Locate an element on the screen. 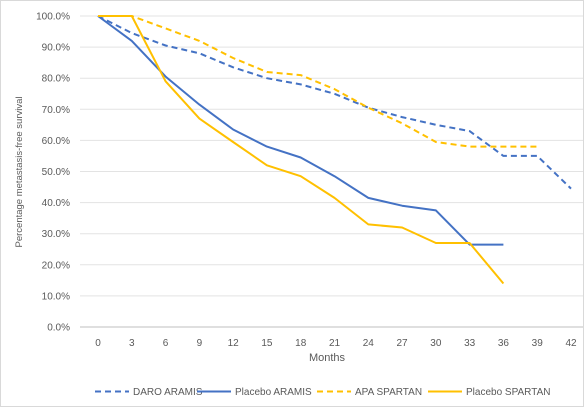 The height and width of the screenshot is (412, 584). y-tick-label: 20.0% is located at coordinates (56, 265).